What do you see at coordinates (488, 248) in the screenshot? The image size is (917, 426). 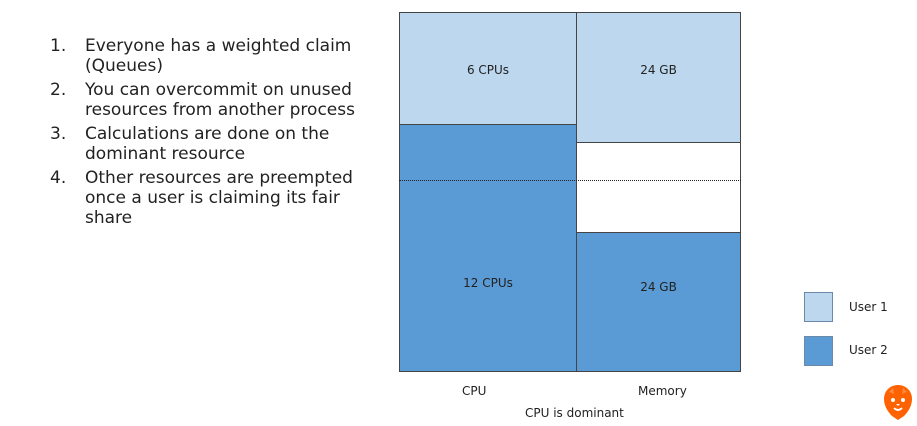 I see `cpu-user2-block: 12 CPUs` at bounding box center [488, 248].